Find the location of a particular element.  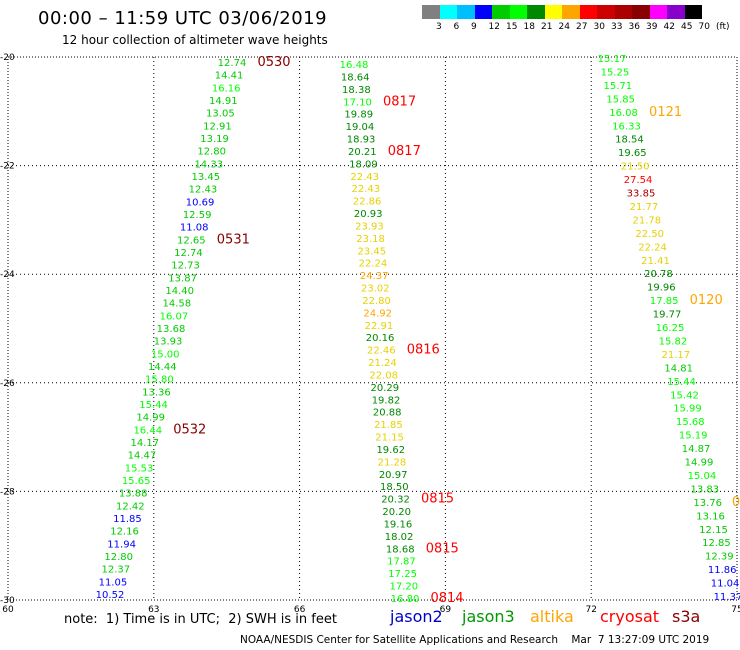

wave-height-label: 15.99 is located at coordinates (687, 409).